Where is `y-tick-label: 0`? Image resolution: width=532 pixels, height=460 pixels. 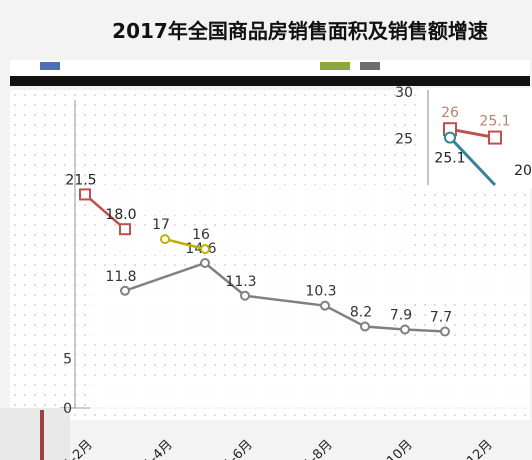 y-tick-label: 0 is located at coordinates (67, 409).